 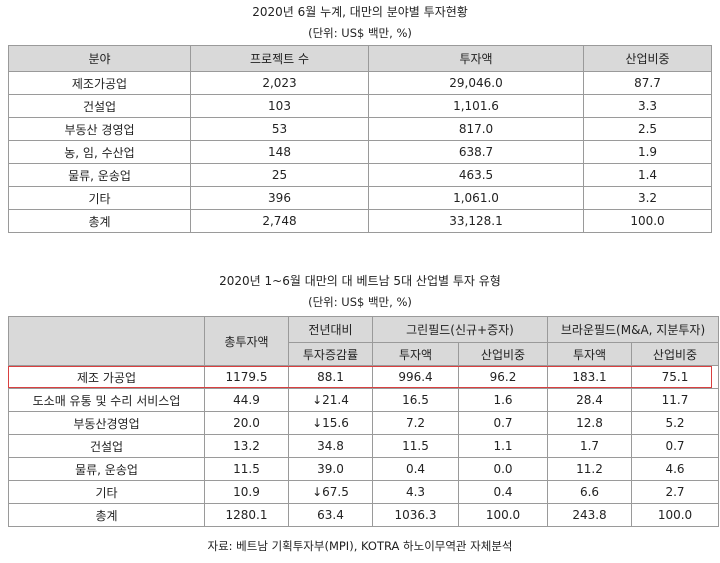 I want to click on table1-cell: 2,023, so click(x=279, y=83).